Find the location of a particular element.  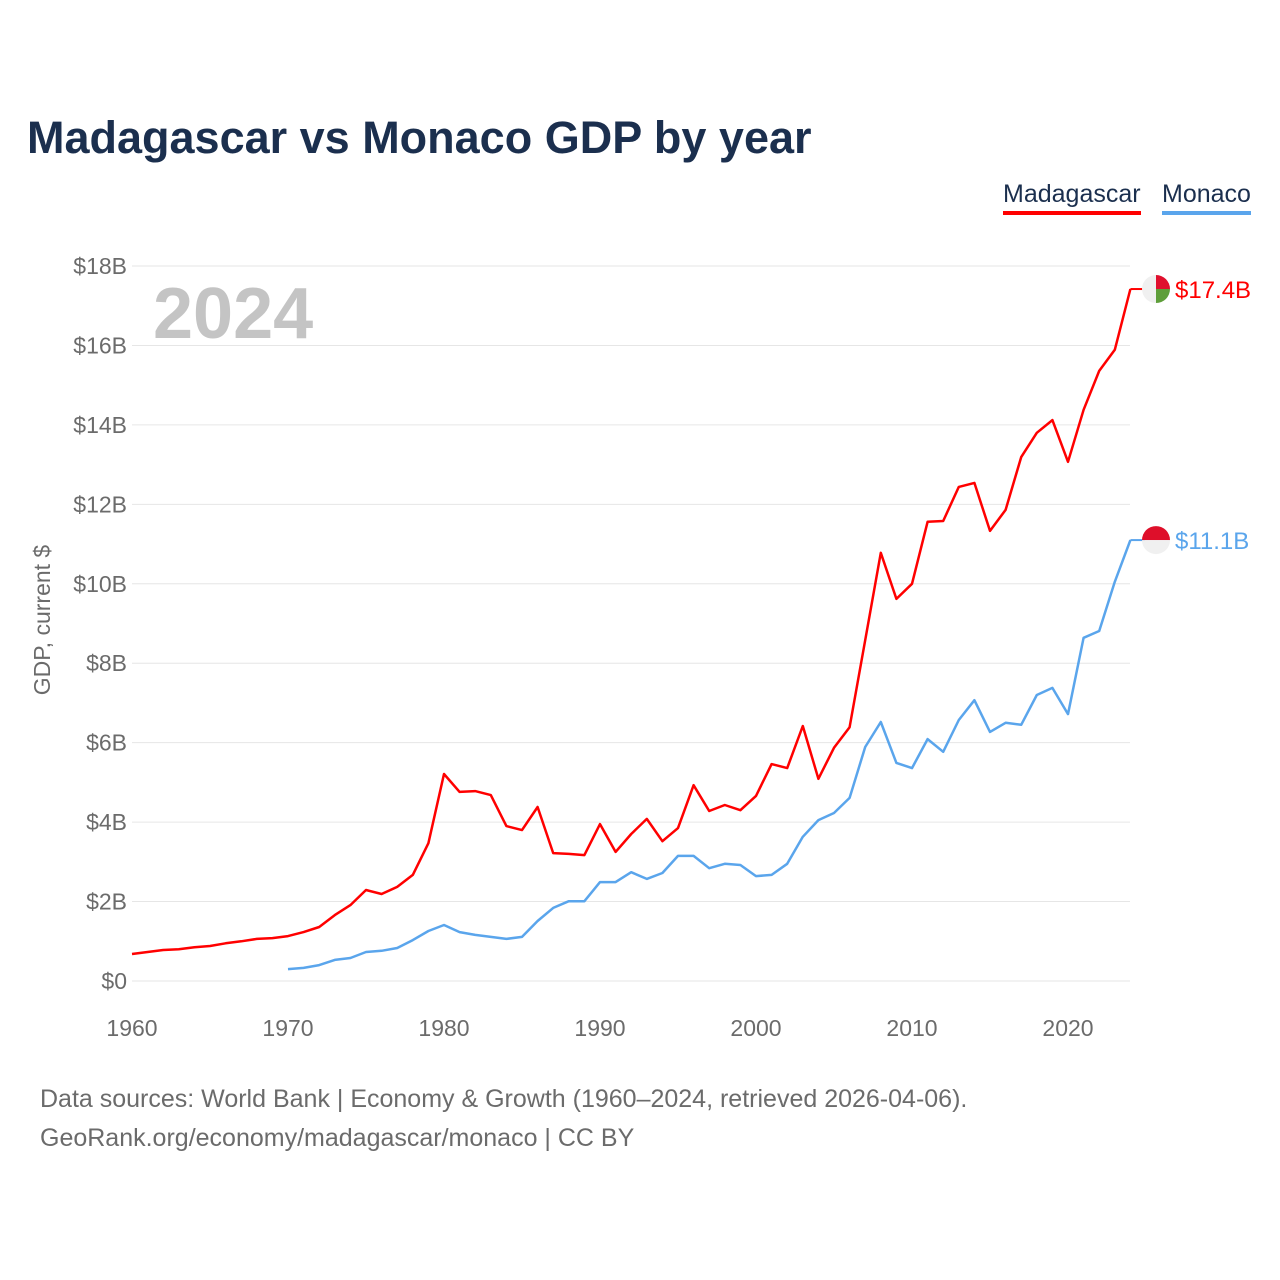

legend-monaco: Monaco is located at coordinates (1206, 197).